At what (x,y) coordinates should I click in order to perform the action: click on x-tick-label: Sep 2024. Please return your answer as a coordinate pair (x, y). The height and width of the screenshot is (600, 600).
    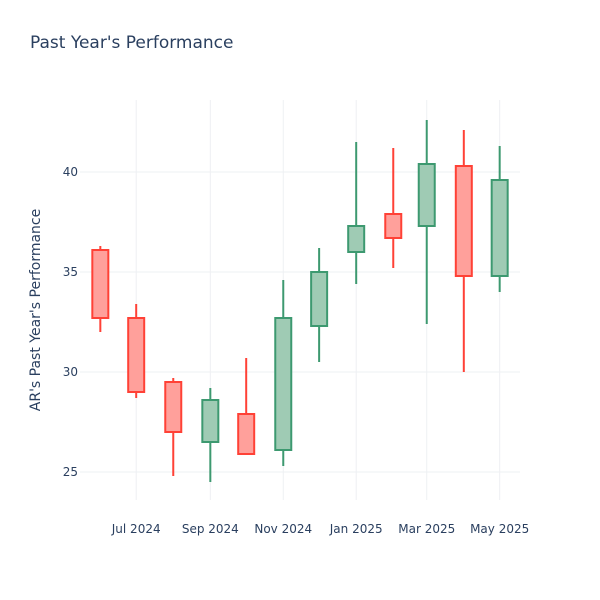
    Looking at the image, I should click on (210, 529).